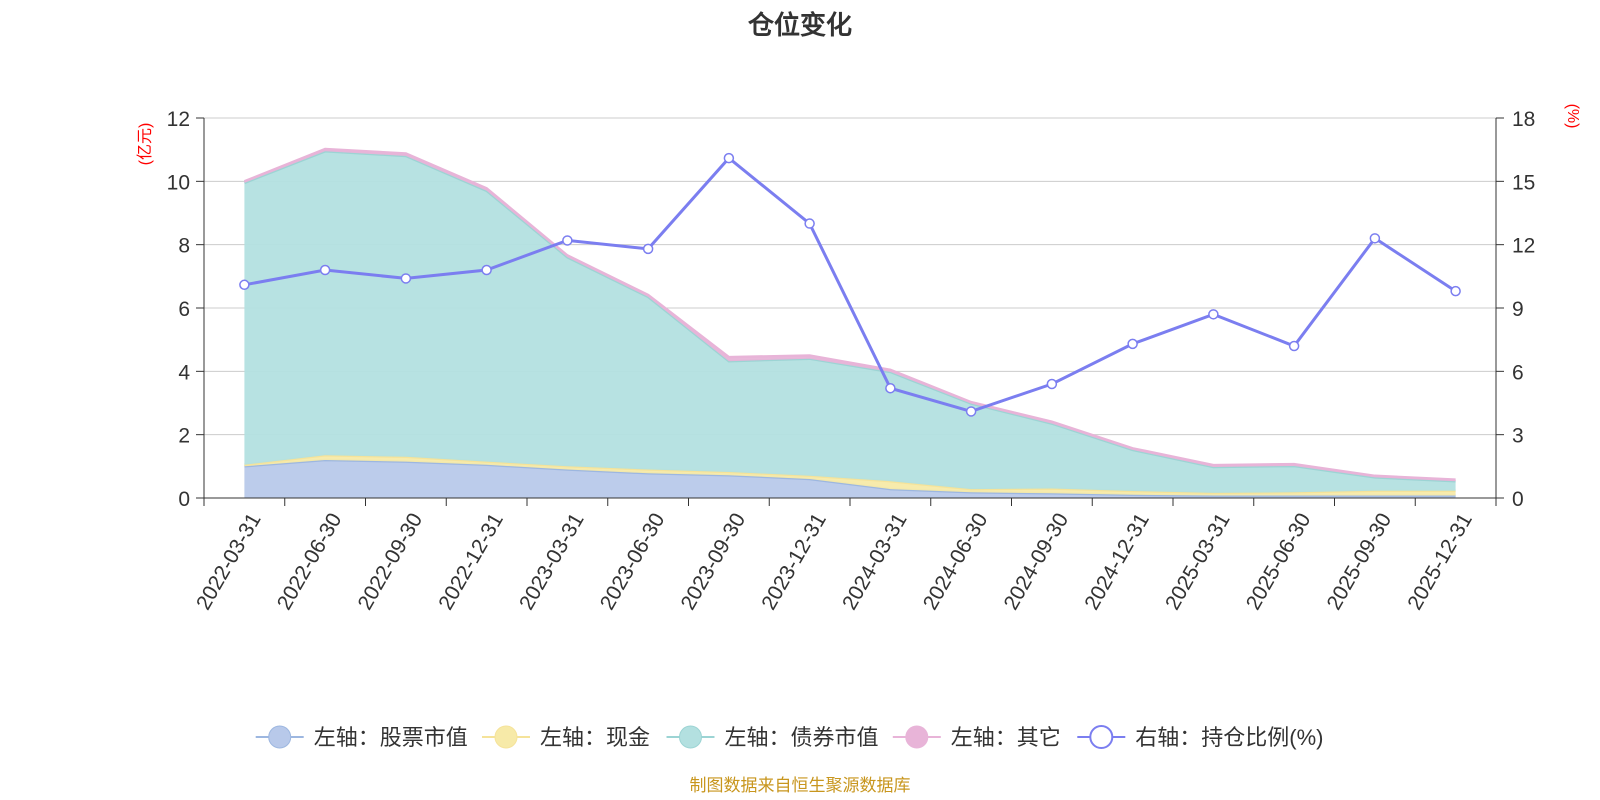  I want to click on right-tick-label: 15, so click(1523, 182).